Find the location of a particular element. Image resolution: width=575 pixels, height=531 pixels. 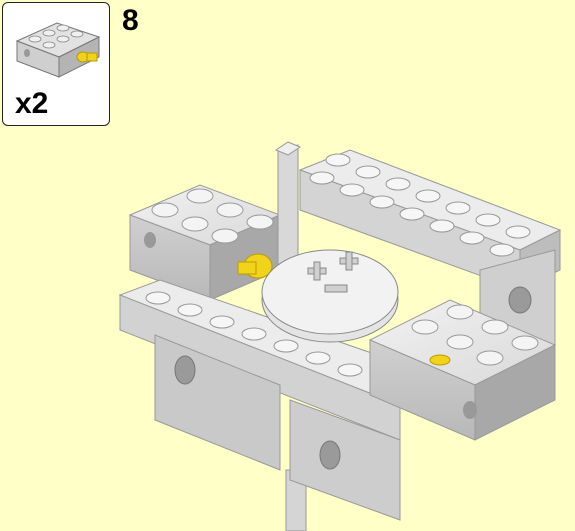

brick-2x3-with-pin-icon is located at coordinates (58, 50).